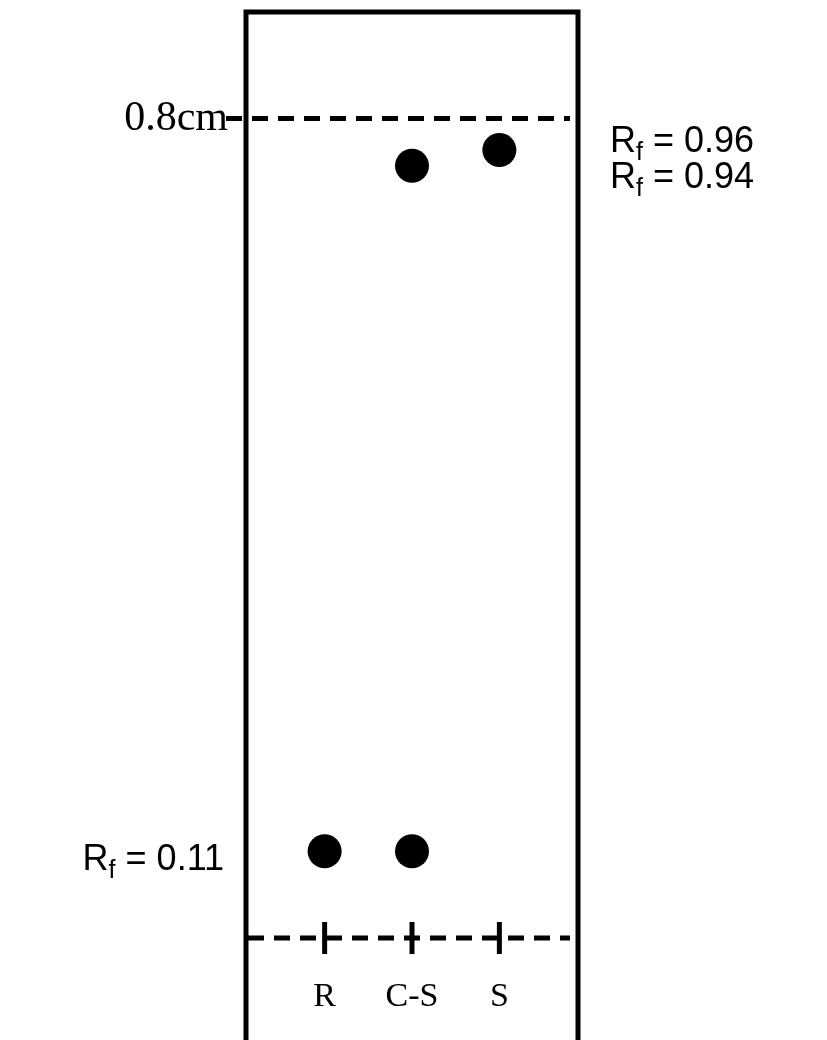  I want to click on x-tick-label: C-S, so click(412, 994).